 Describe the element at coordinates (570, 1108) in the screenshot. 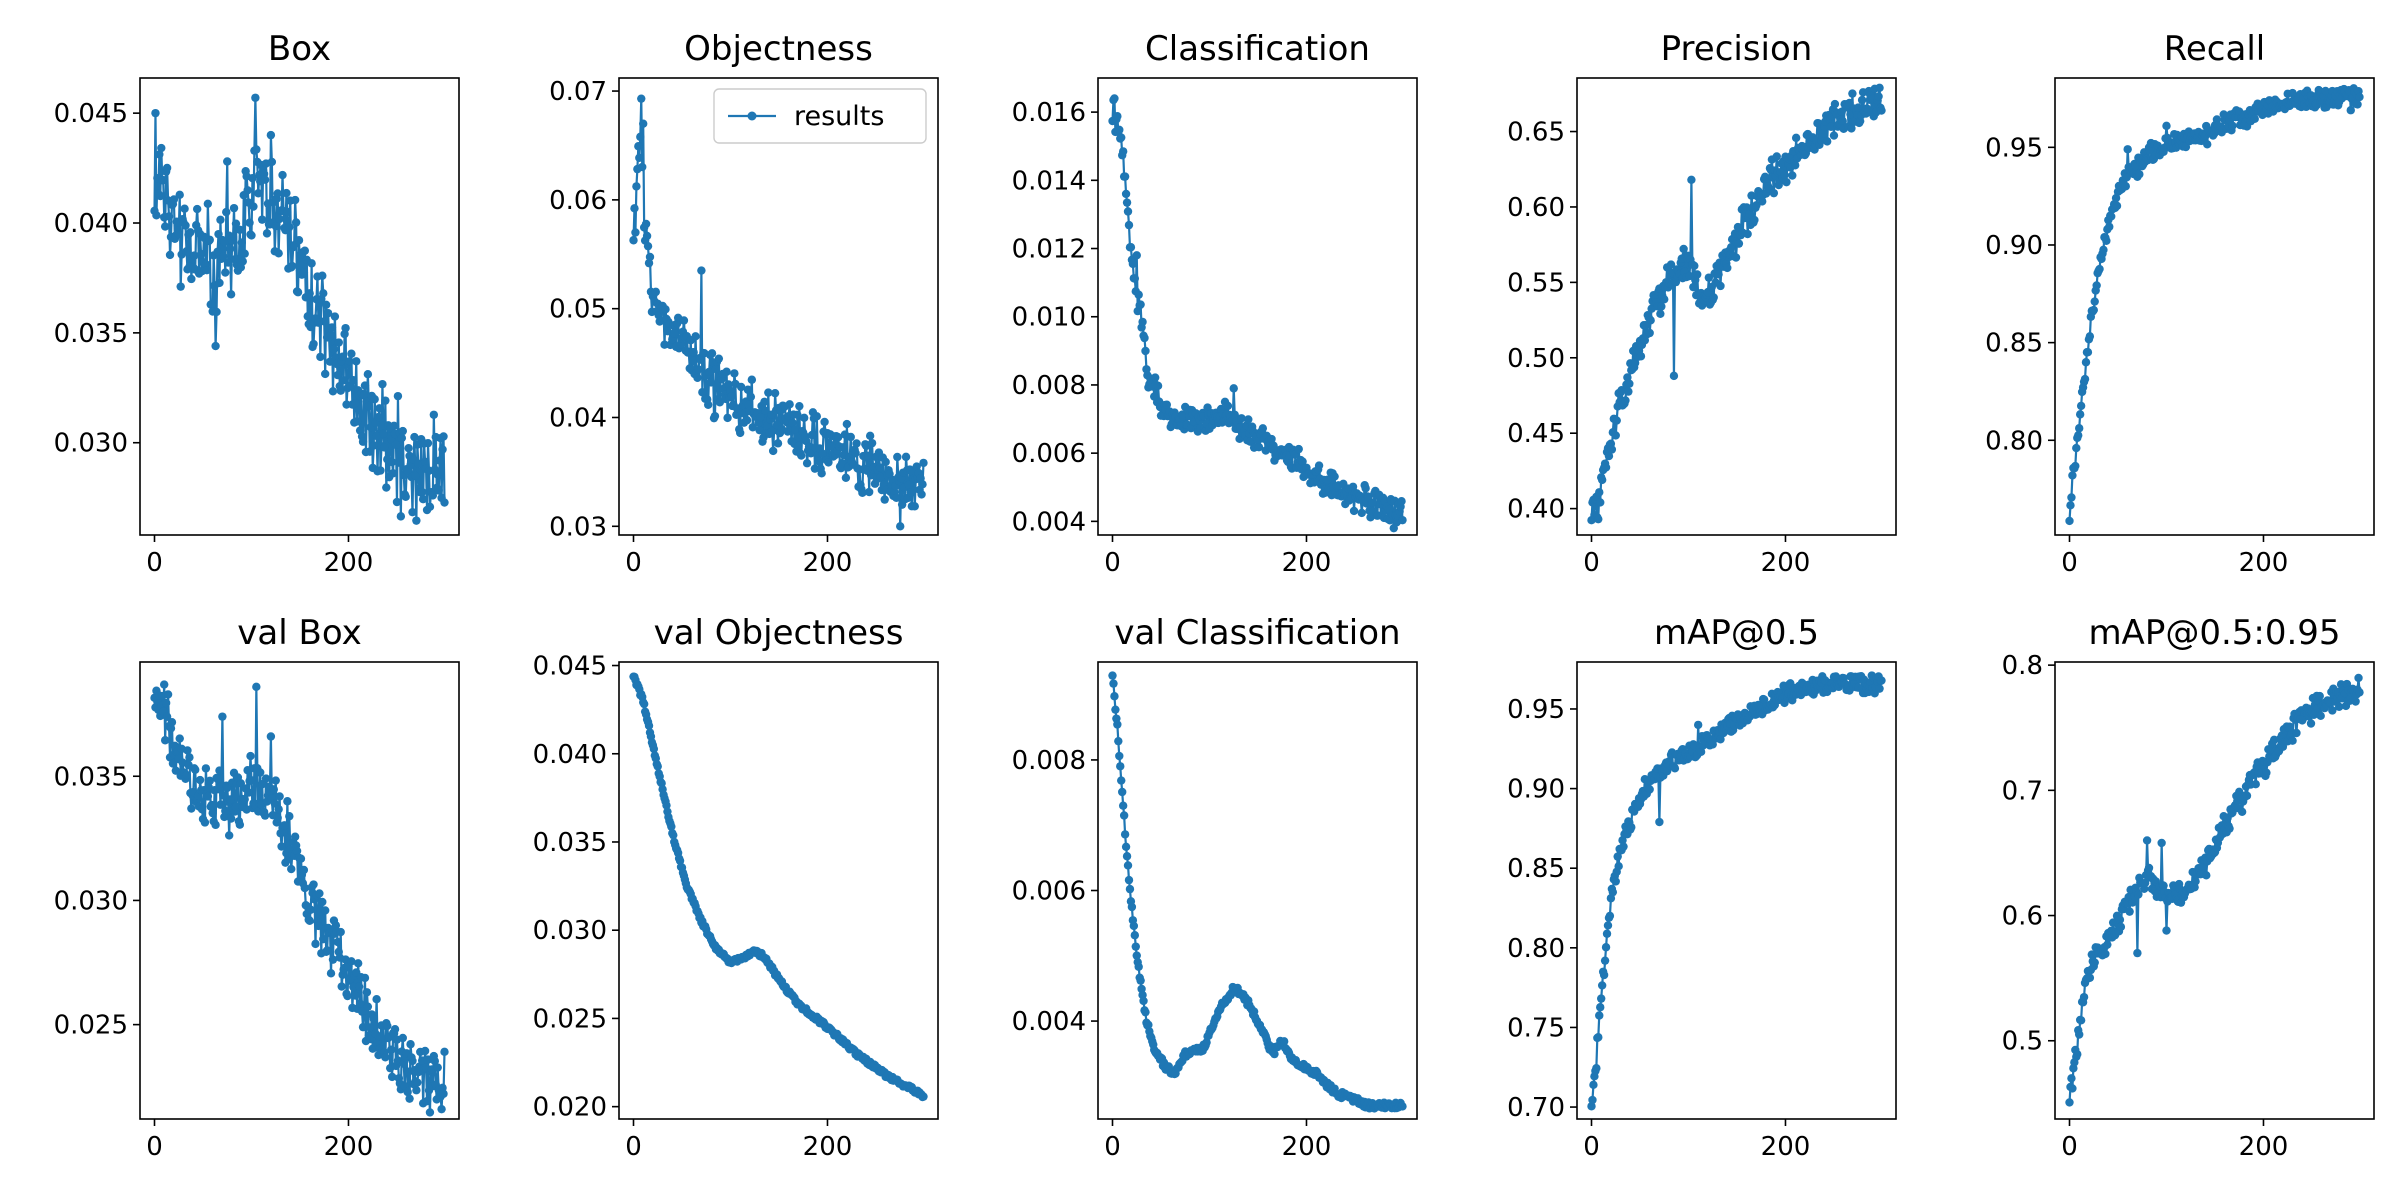

I see `y-tick-label: 0.020` at that location.